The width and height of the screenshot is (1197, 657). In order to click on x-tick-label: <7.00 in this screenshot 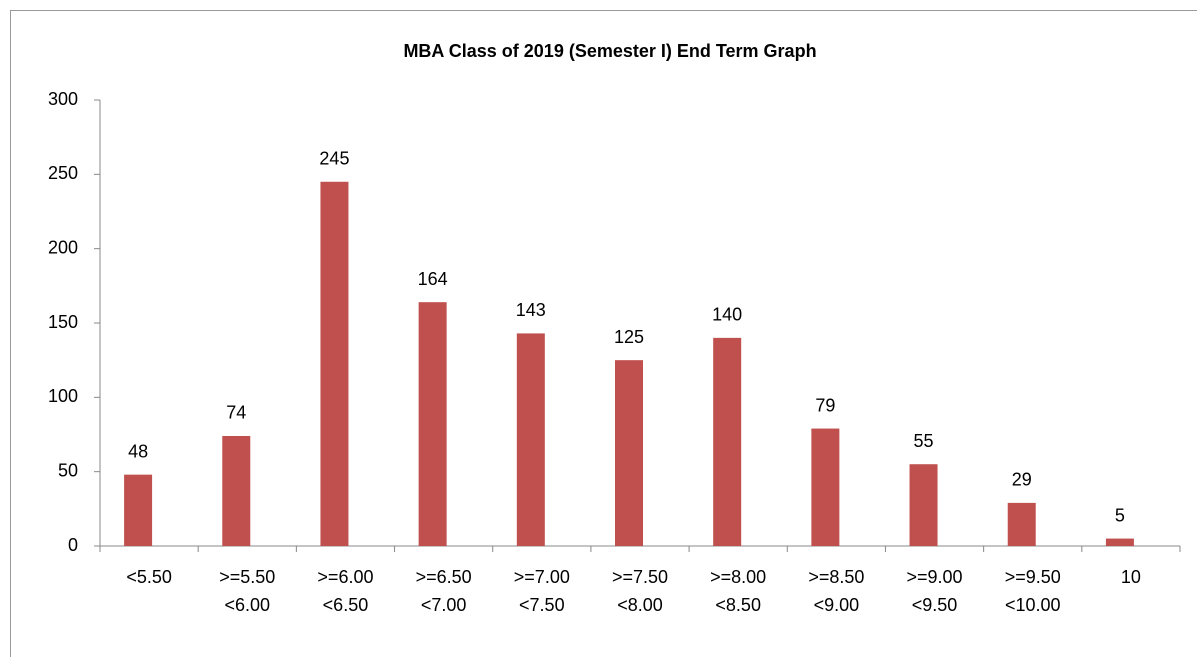, I will do `click(444, 605)`.